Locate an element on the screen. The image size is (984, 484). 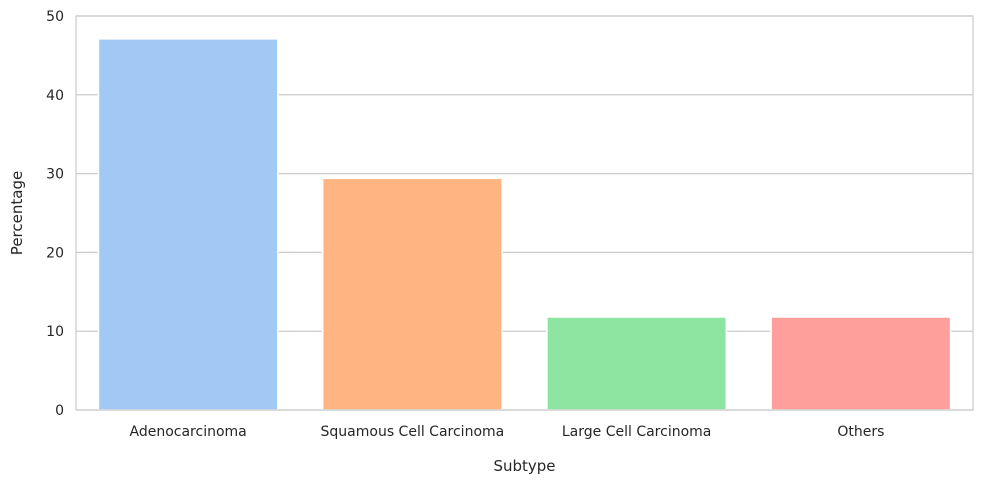
y-tick-label: 40 is located at coordinates (55, 96).